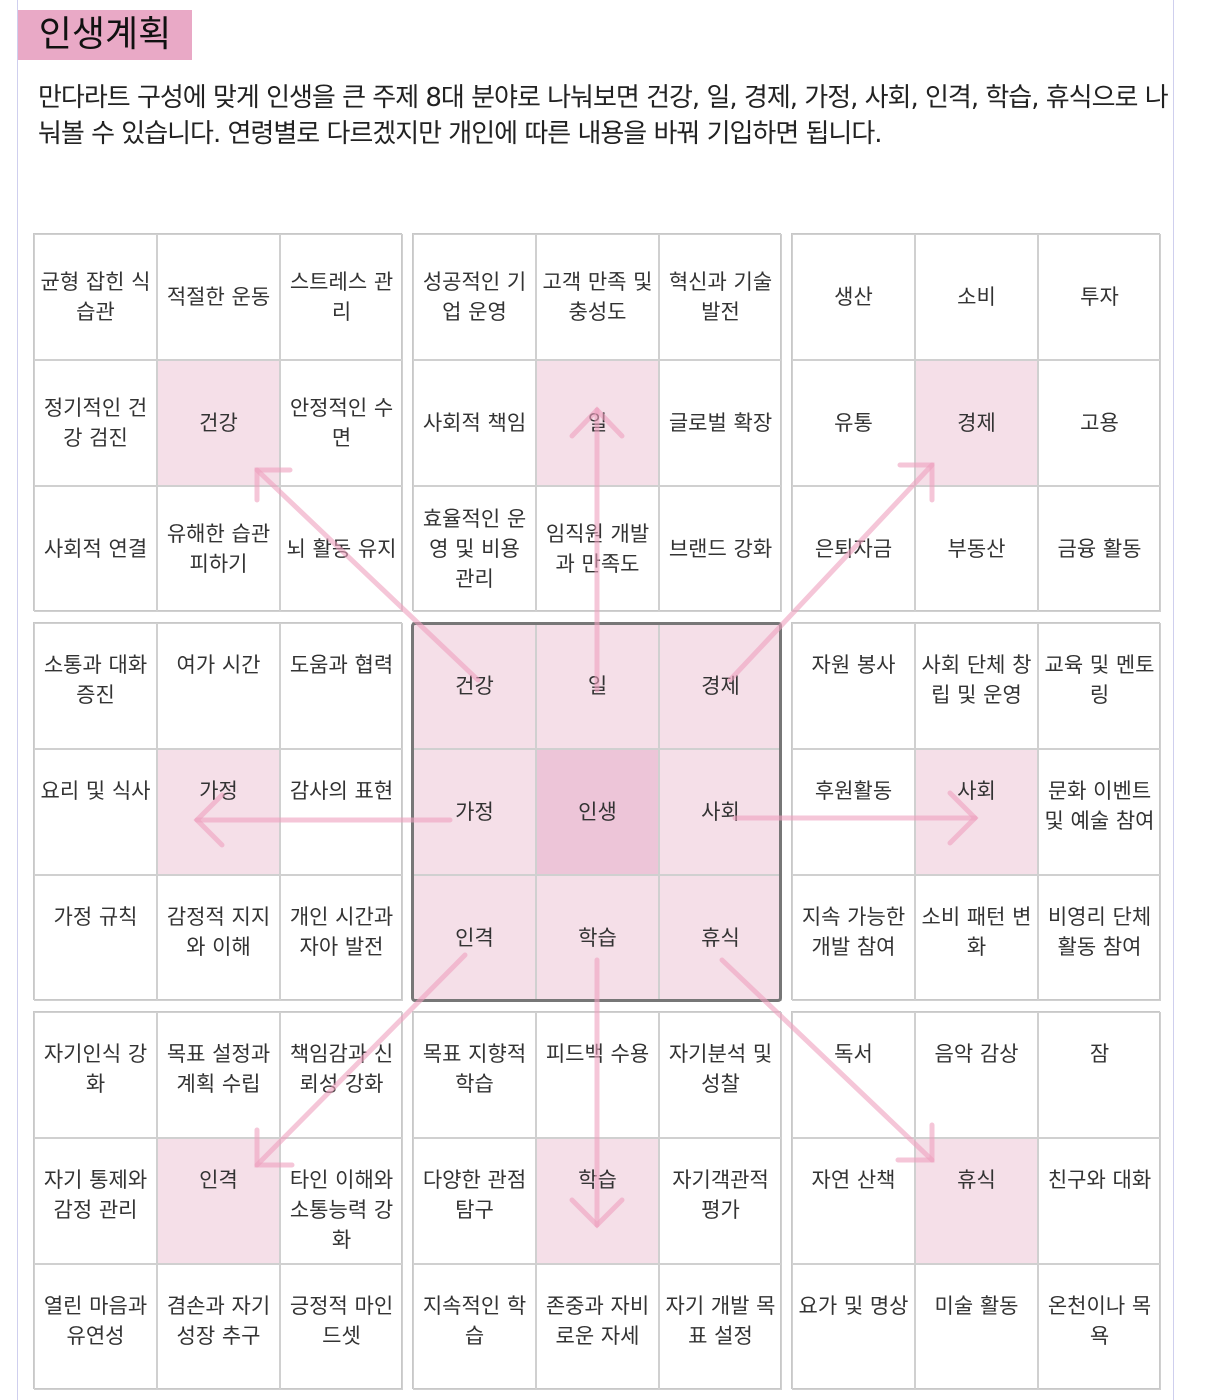  What do you see at coordinates (597, 938) in the screenshot?
I see `cell: 학습` at bounding box center [597, 938].